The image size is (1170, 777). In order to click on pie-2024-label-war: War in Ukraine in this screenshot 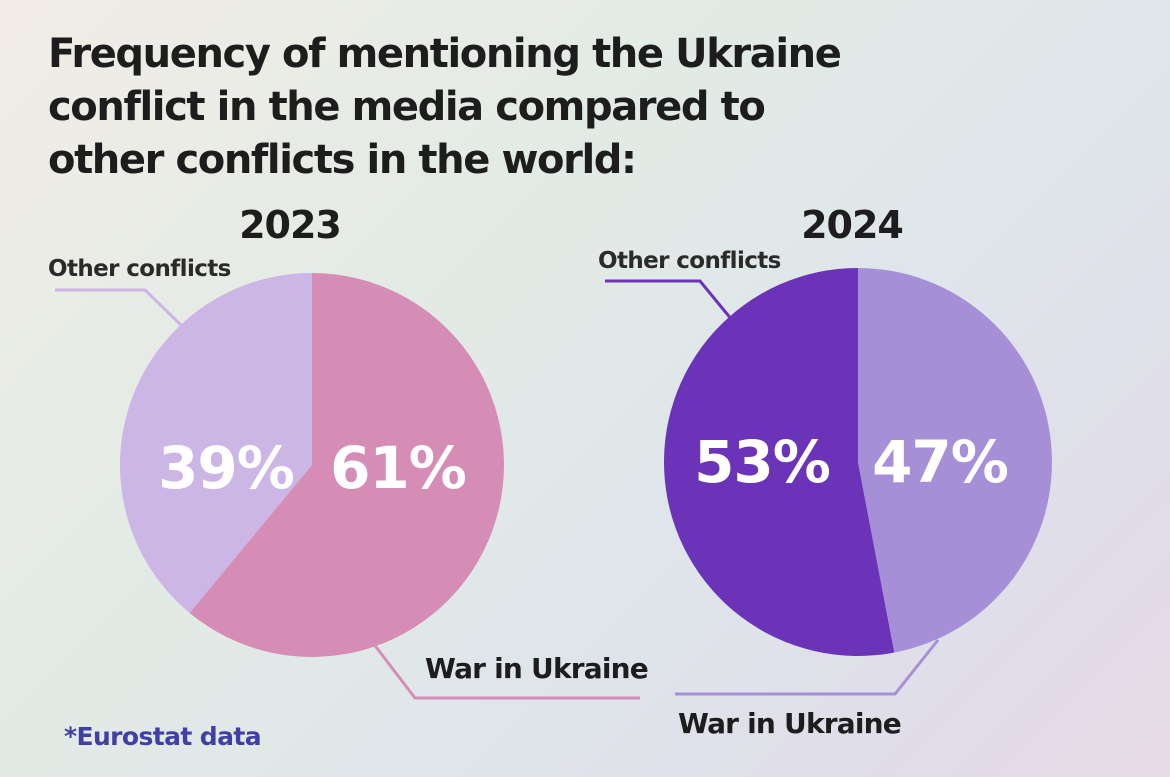, I will do `click(789, 723)`.